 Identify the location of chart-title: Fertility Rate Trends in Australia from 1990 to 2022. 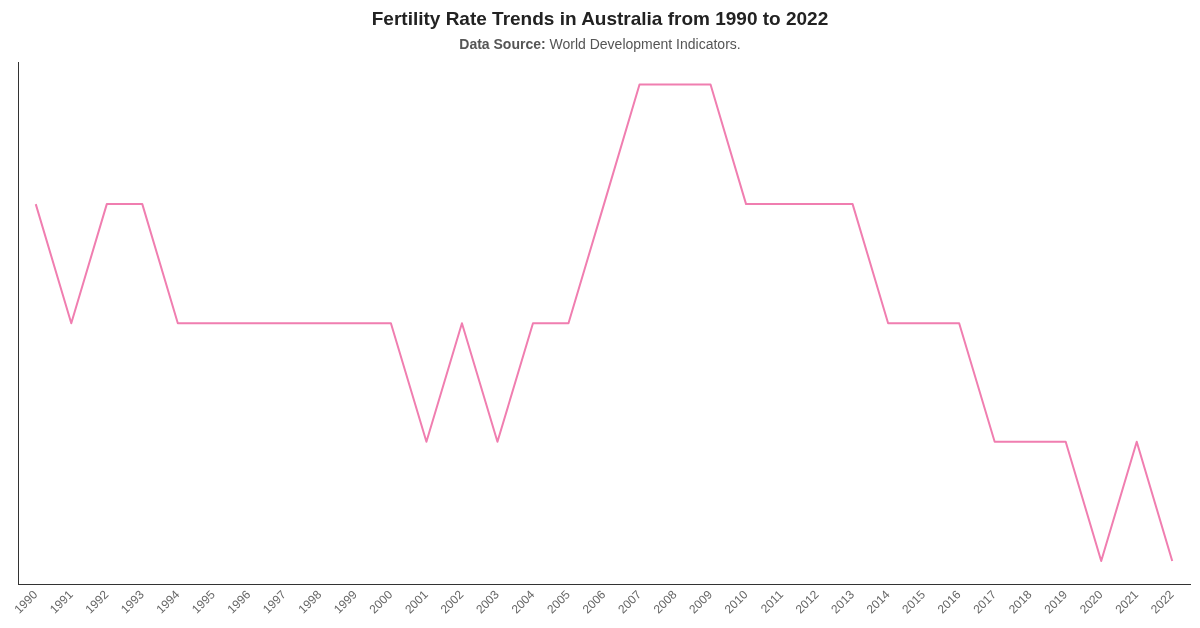
(600, 19).